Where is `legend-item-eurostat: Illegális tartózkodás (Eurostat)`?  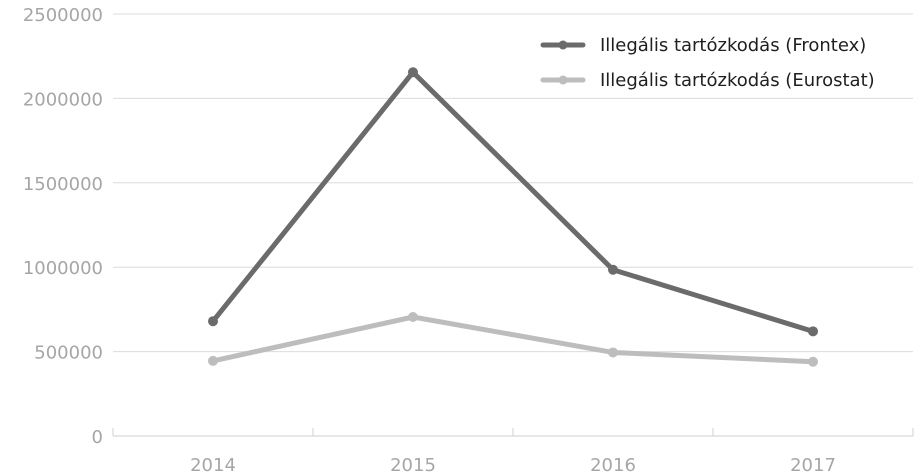 legend-item-eurostat: Illegális tartózkodás (Eurostat) is located at coordinates (707, 80).